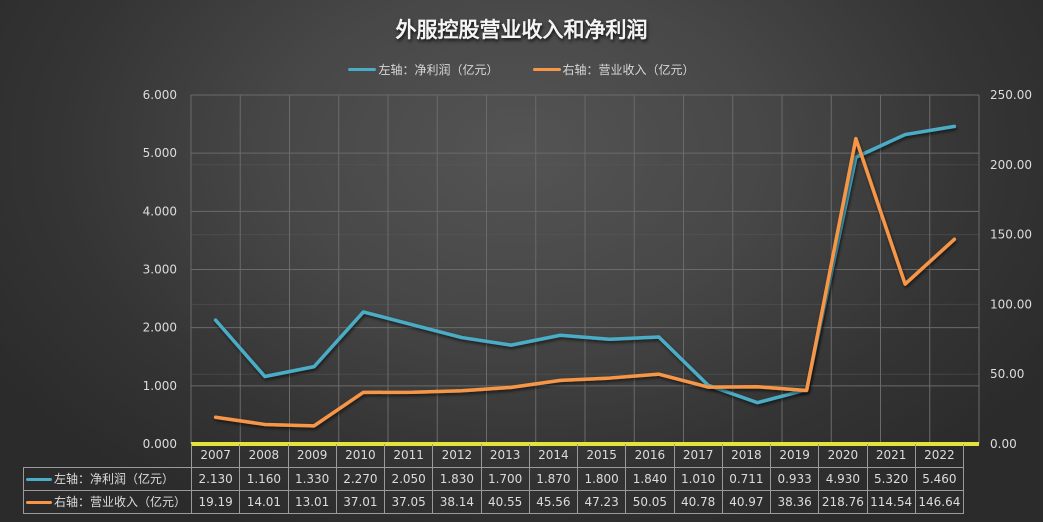 Image resolution: width=1043 pixels, height=522 pixels. I want to click on right-axis-tick: 200.00, so click(1011, 165).